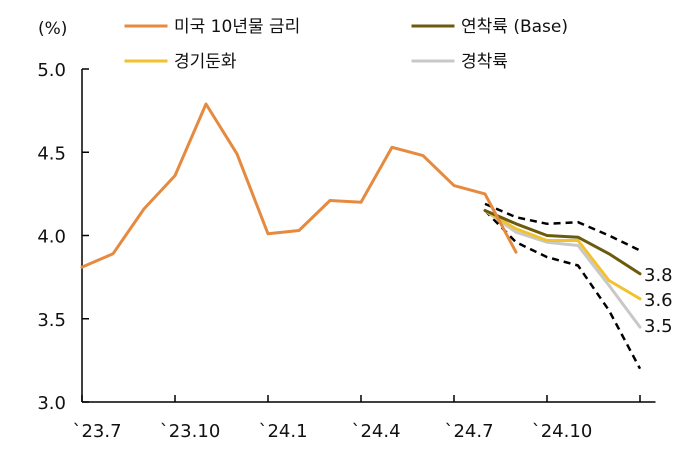  I want to click on y-tick-label: 5.0, so click(51, 70).